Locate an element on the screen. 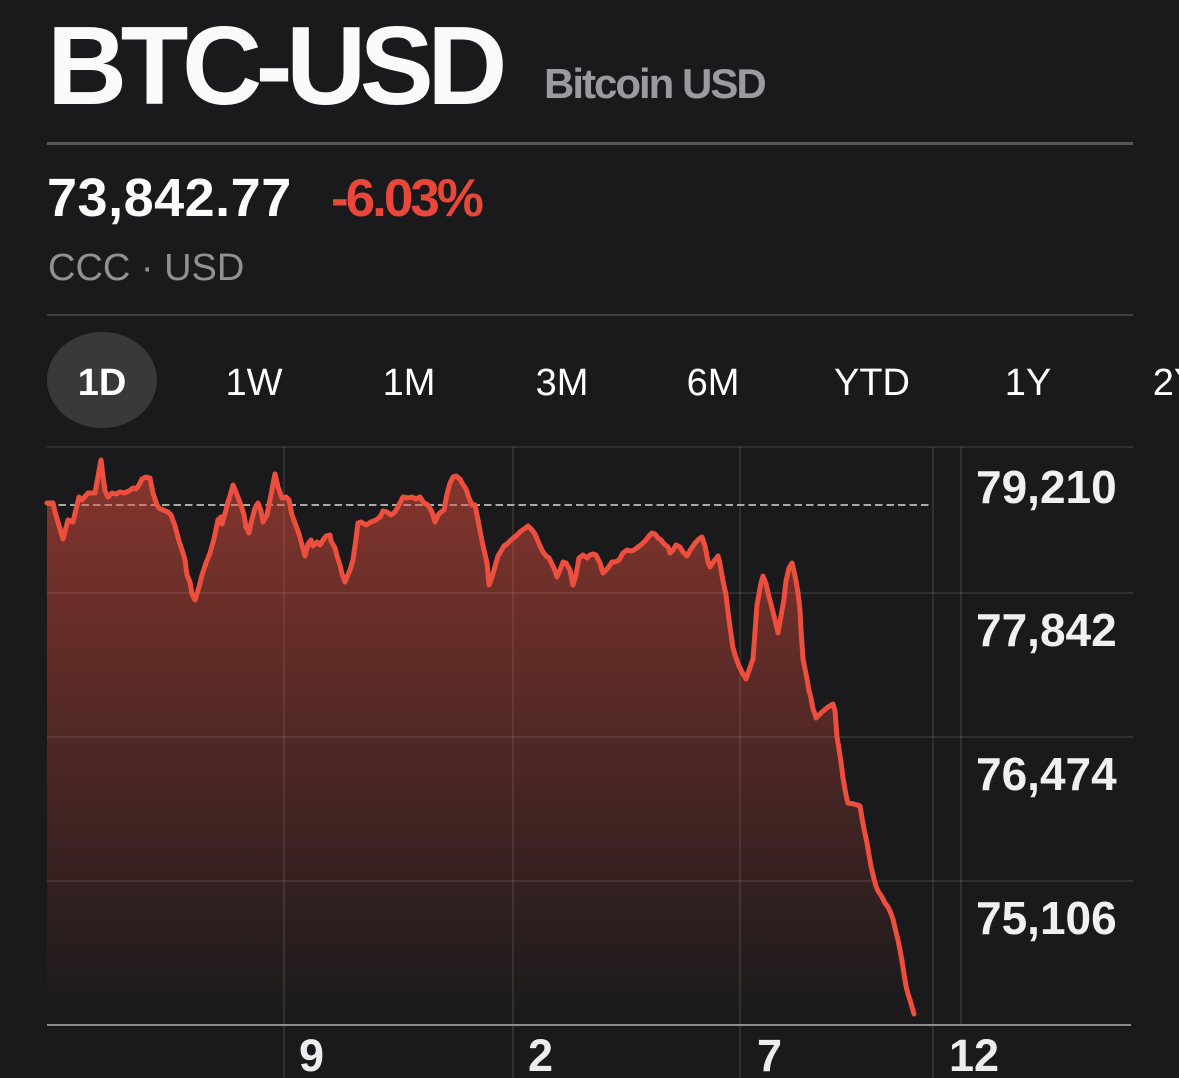  svg-text: 79,210 is located at coordinates (1046, 487).